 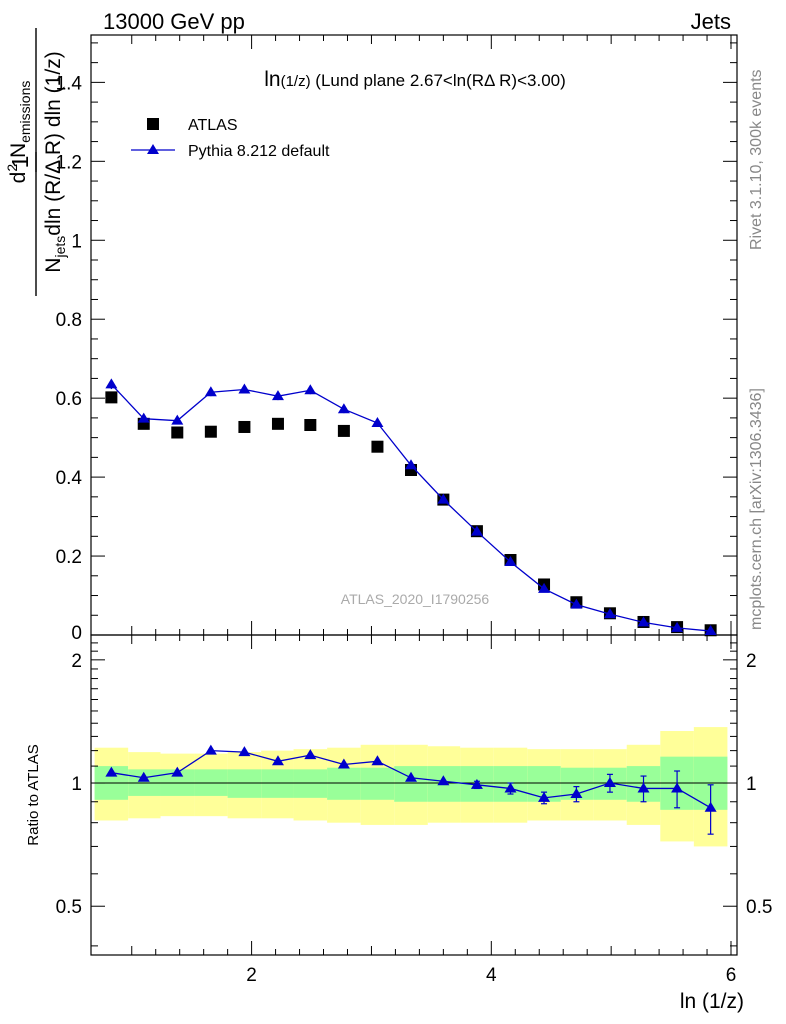 I want to click on y-tick-label: 0.4, so click(x=69, y=478).